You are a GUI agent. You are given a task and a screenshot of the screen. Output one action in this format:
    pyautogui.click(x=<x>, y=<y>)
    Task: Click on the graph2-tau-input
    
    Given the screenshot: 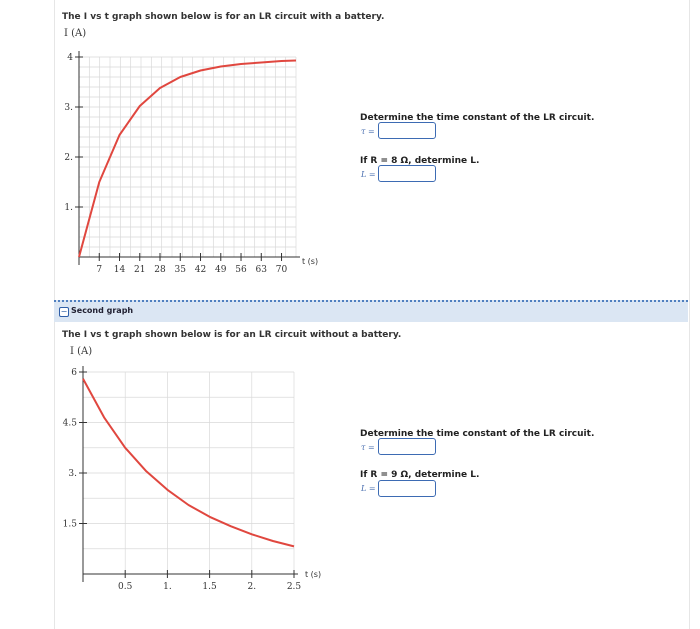 What is the action you would take?
    pyautogui.click(x=407, y=446)
    